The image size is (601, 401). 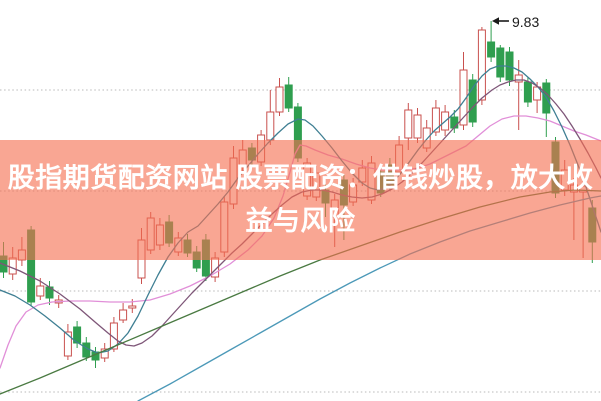 I want to click on high-arrow-icon, so click(x=495, y=21).